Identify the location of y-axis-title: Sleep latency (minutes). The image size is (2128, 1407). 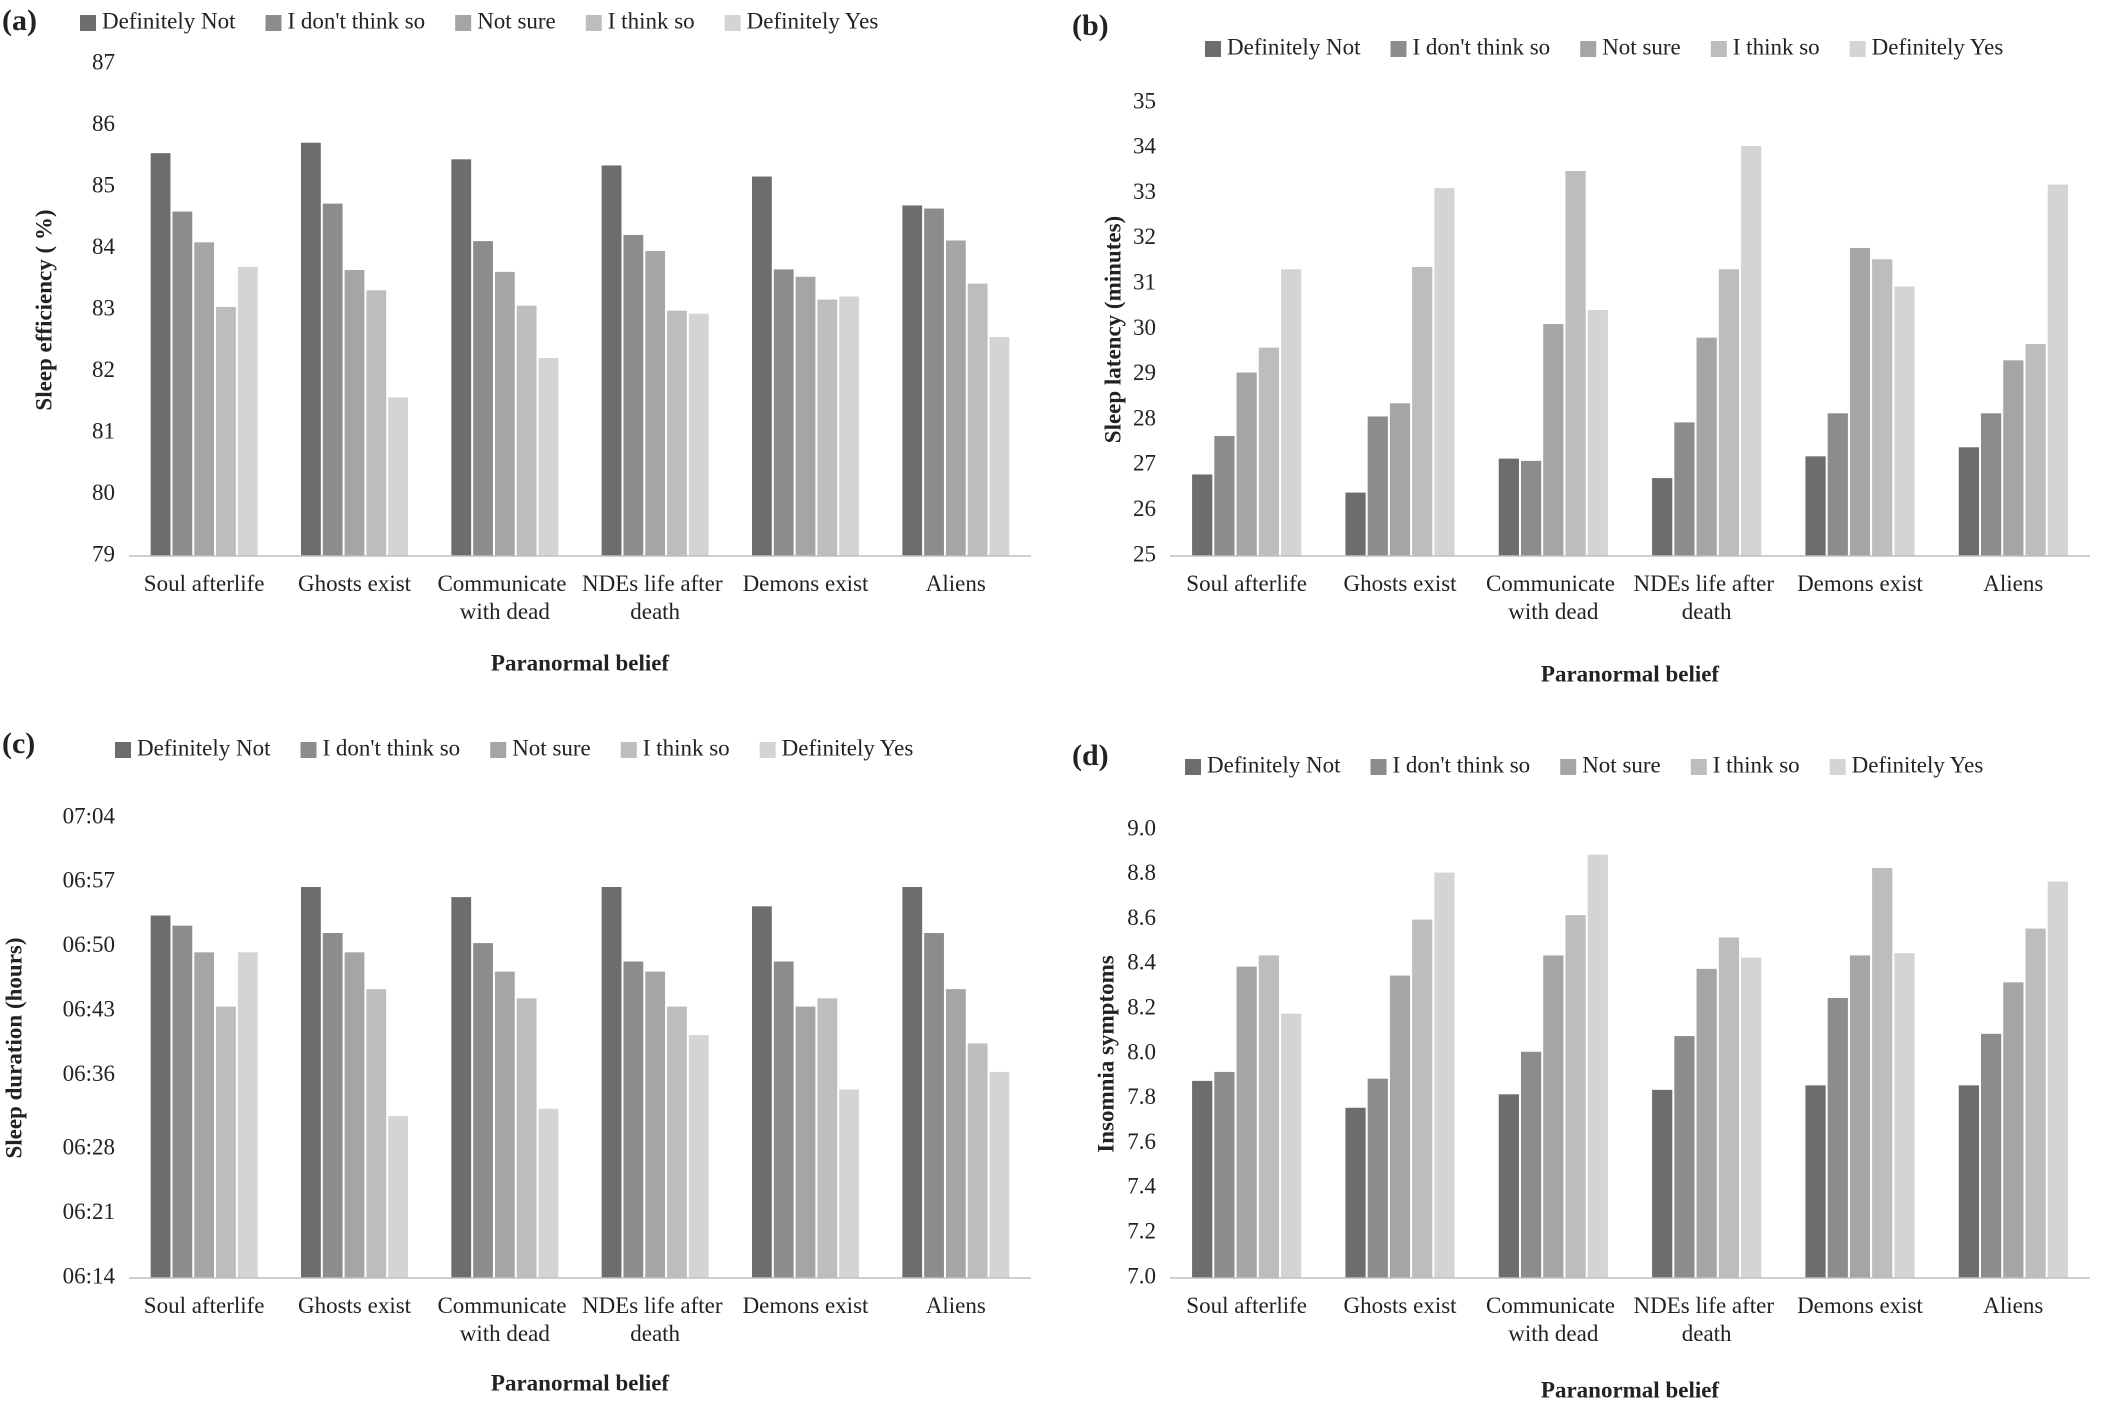
(1112, 329).